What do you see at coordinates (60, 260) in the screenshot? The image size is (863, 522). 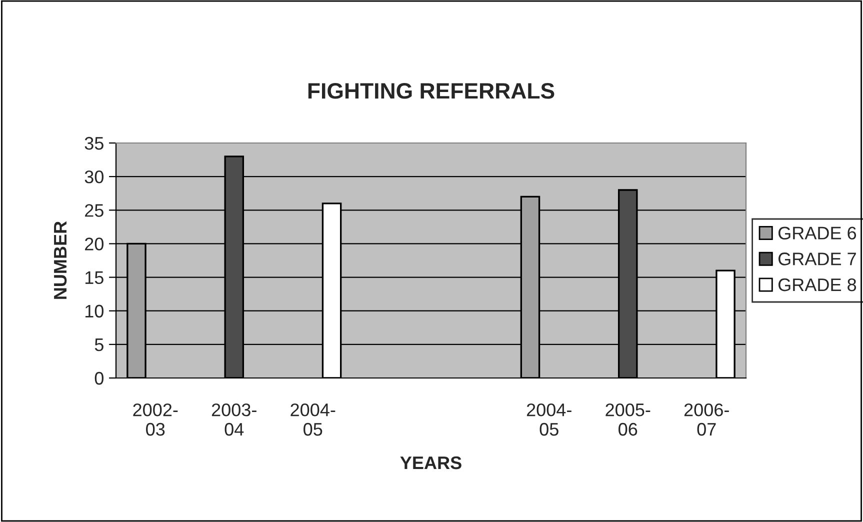 I see `y-axis-title: NUMBER` at bounding box center [60, 260].